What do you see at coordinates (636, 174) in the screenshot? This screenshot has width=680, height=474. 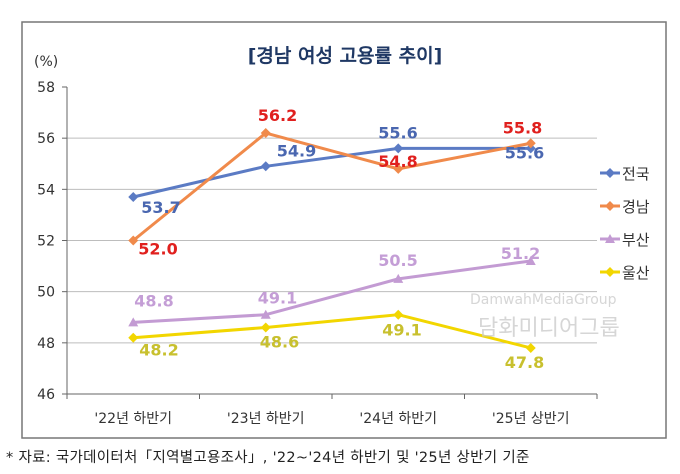 I see `legend-label: 전국` at bounding box center [636, 174].